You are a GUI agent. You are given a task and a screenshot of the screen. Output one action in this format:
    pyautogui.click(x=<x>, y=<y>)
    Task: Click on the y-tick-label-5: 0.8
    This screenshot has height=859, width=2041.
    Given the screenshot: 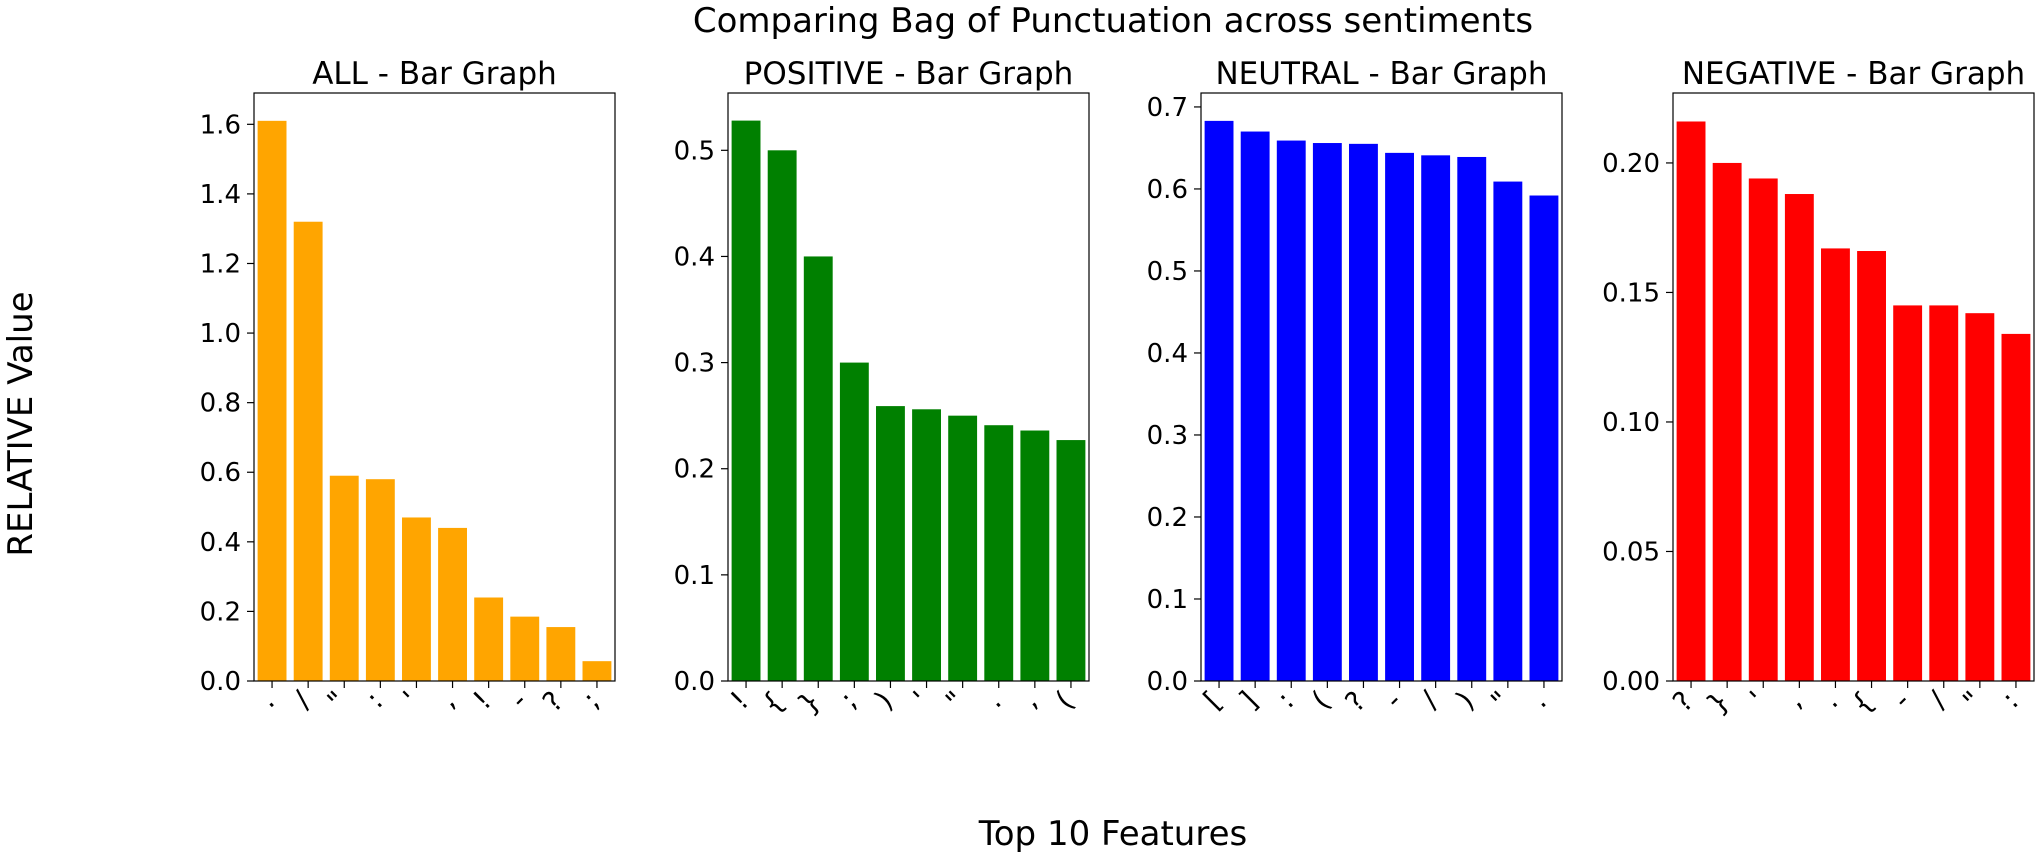 What is the action you would take?
    pyautogui.click(x=220, y=404)
    